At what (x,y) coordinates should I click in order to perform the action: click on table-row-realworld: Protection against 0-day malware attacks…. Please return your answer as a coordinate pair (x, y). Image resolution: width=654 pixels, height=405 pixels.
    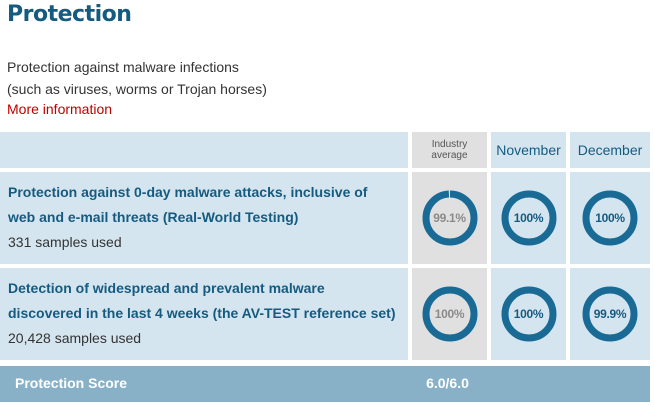
    Looking at the image, I should click on (204, 218).